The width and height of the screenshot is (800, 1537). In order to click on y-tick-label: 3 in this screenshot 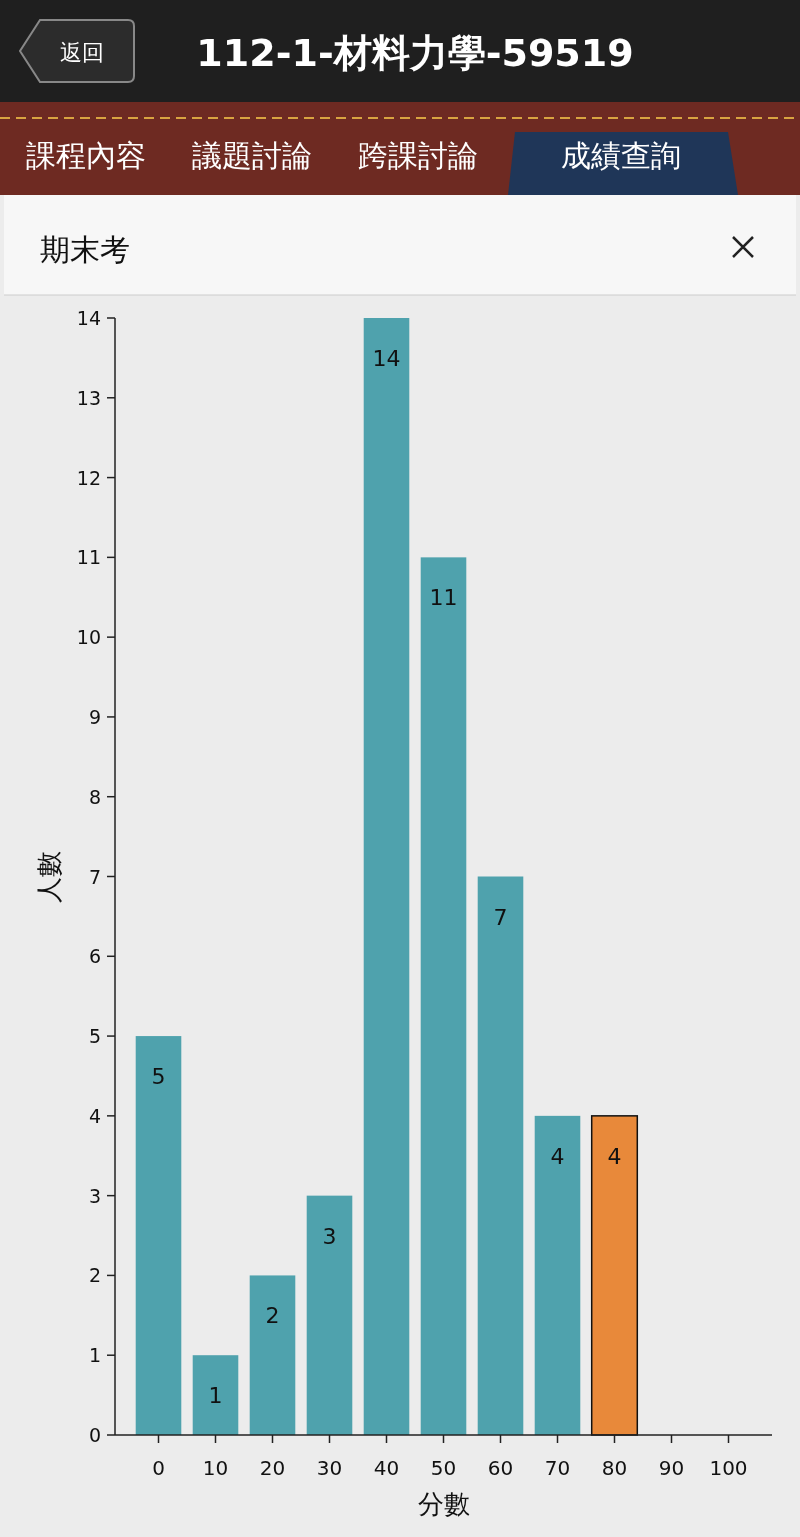, I will do `click(94, 1195)`.